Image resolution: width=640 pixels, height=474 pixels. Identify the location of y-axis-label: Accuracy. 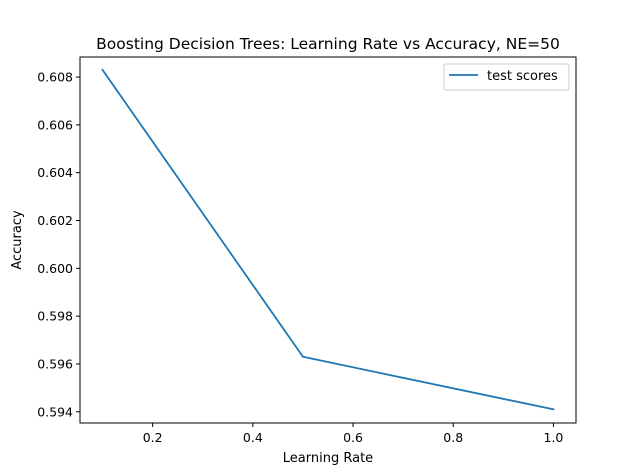
(17, 240).